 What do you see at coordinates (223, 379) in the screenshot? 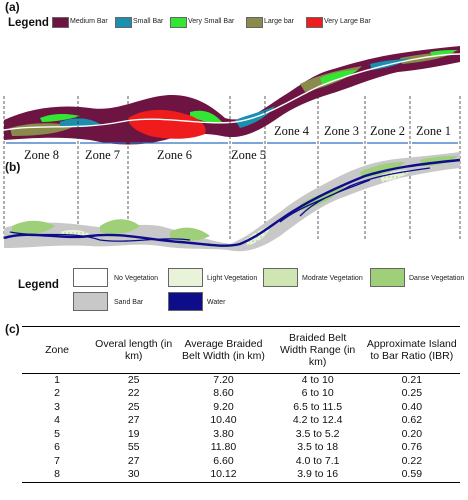
I see `table-cell: 7.20` at bounding box center [223, 379].